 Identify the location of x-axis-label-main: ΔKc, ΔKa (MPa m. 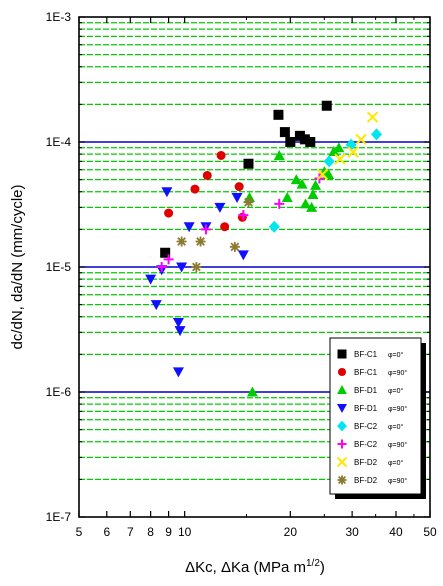
(245, 567).